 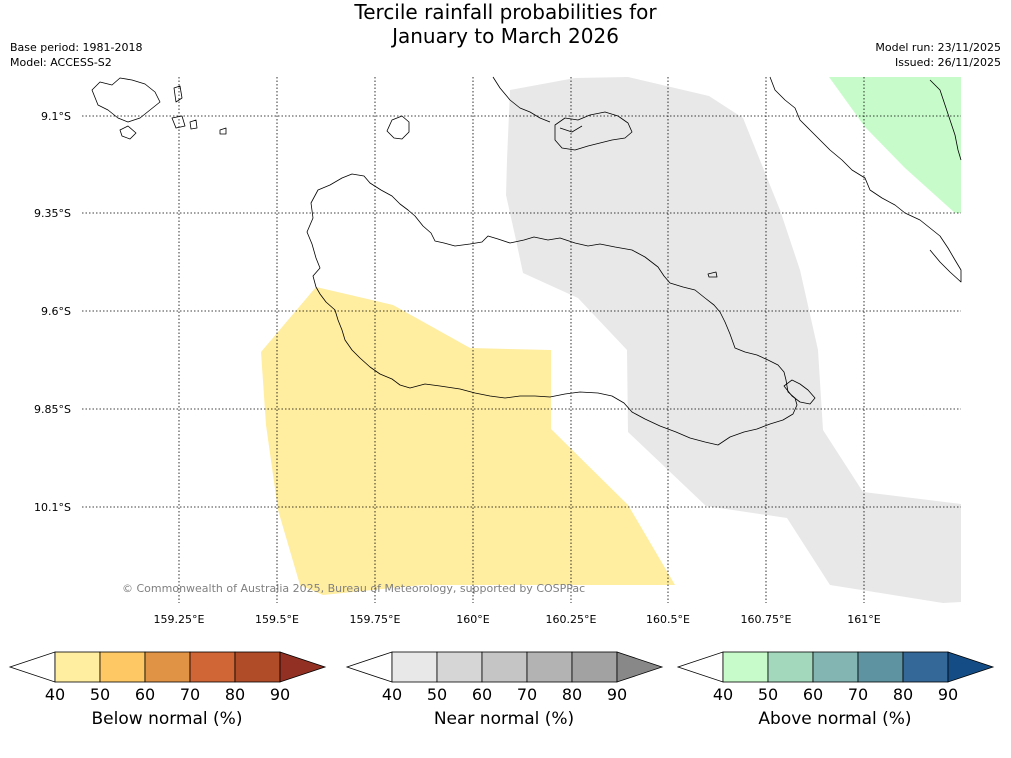 What do you see at coordinates (437, 694) in the screenshot?
I see `near-normal-tick-label: 50` at bounding box center [437, 694].